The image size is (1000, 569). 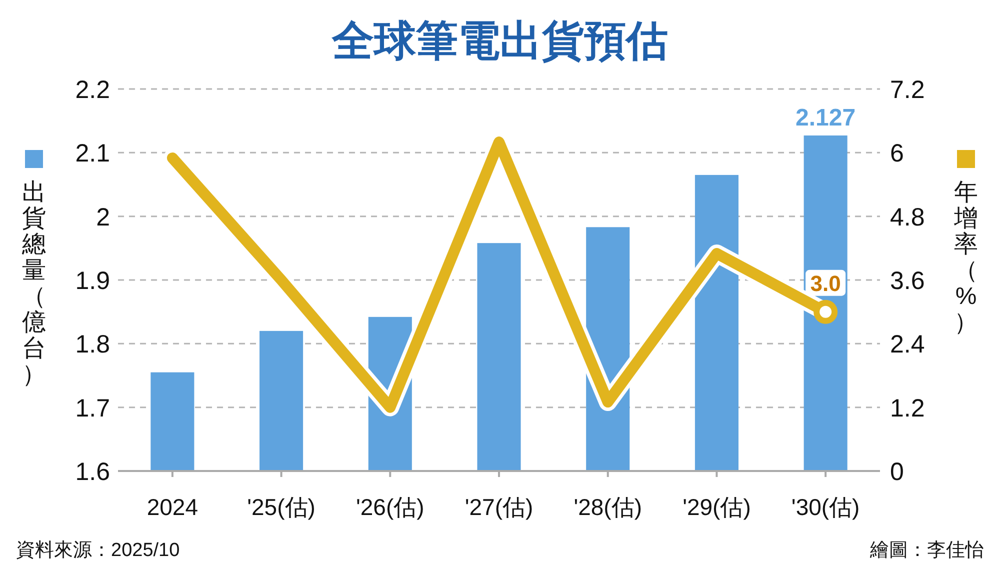 I want to click on y-axis-title: 出貨總量（億台）, so click(x=33, y=283).